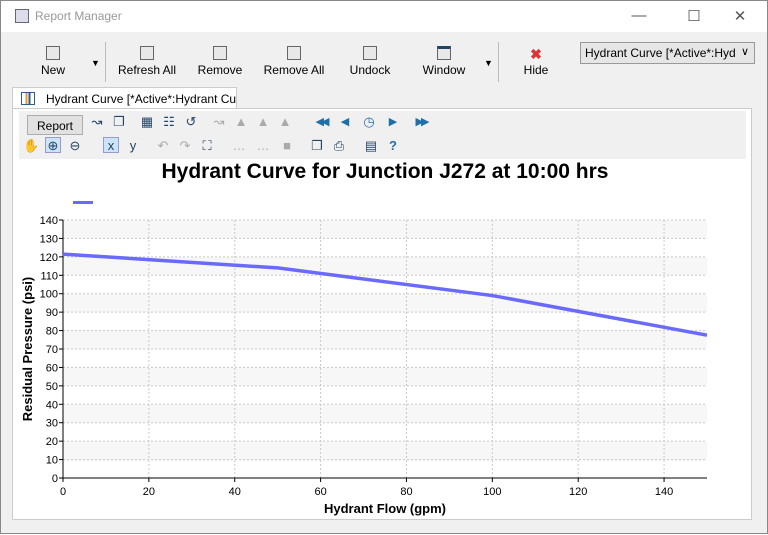  Describe the element at coordinates (78, 16) in the screenshot. I see `window-title: Report Manager` at that location.